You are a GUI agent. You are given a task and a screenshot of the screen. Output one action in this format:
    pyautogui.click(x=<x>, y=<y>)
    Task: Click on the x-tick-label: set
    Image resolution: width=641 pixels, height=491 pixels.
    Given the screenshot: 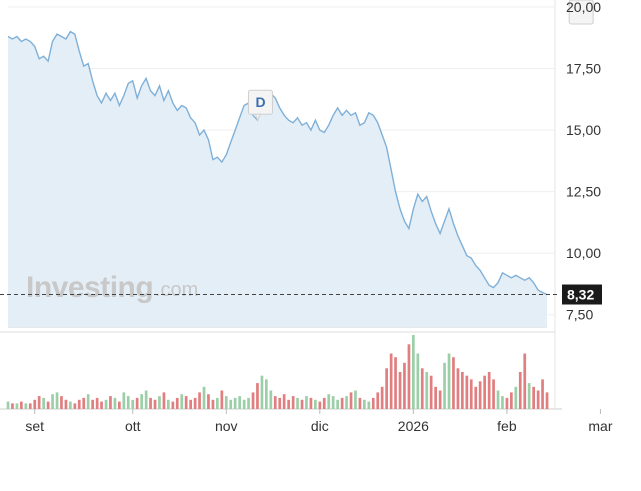 What is the action you would take?
    pyautogui.click(x=34, y=426)
    